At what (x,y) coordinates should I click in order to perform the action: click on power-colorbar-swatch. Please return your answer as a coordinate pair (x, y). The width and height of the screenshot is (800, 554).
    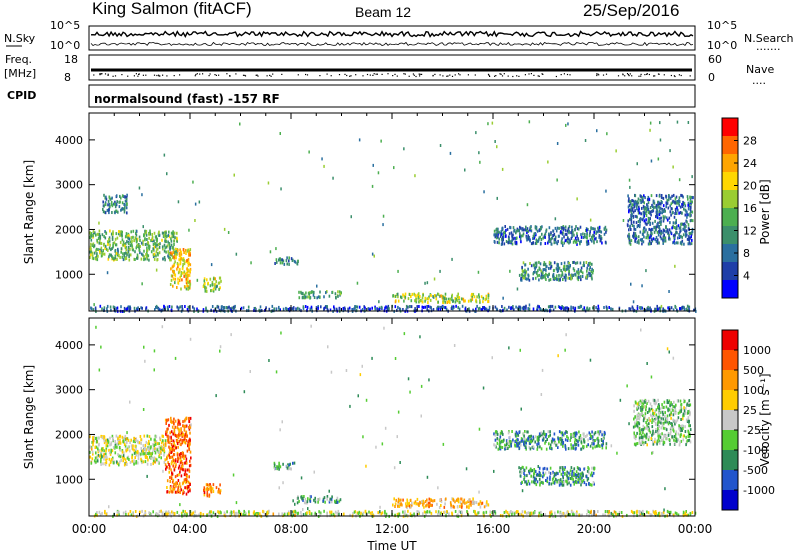
    Looking at the image, I should click on (730, 289).